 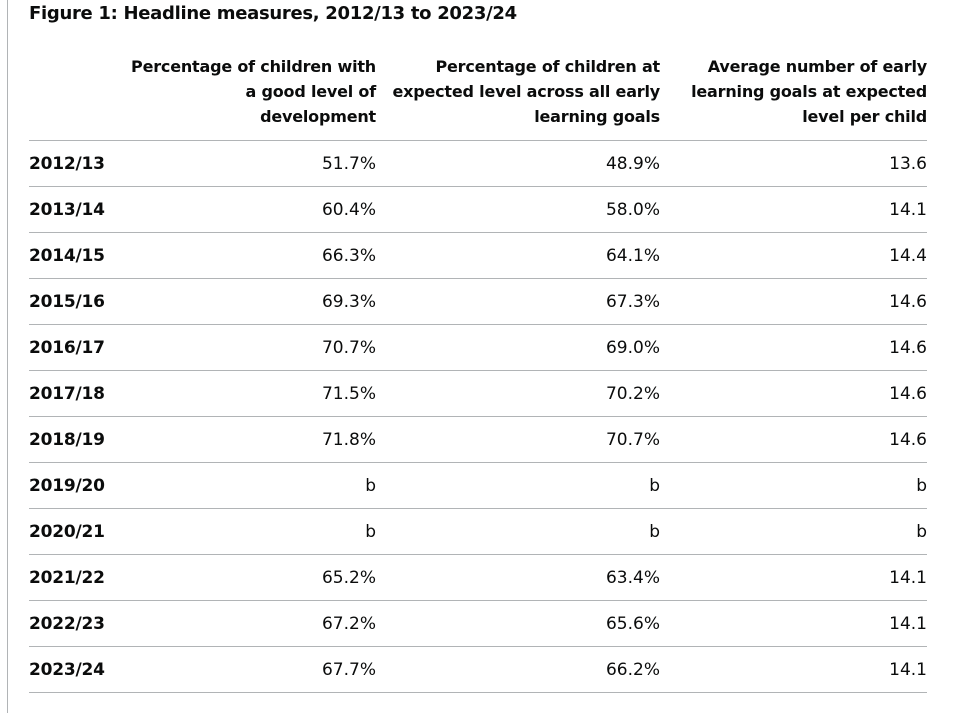 I want to click on good-level-cell: 60.4%, so click(x=252, y=209).